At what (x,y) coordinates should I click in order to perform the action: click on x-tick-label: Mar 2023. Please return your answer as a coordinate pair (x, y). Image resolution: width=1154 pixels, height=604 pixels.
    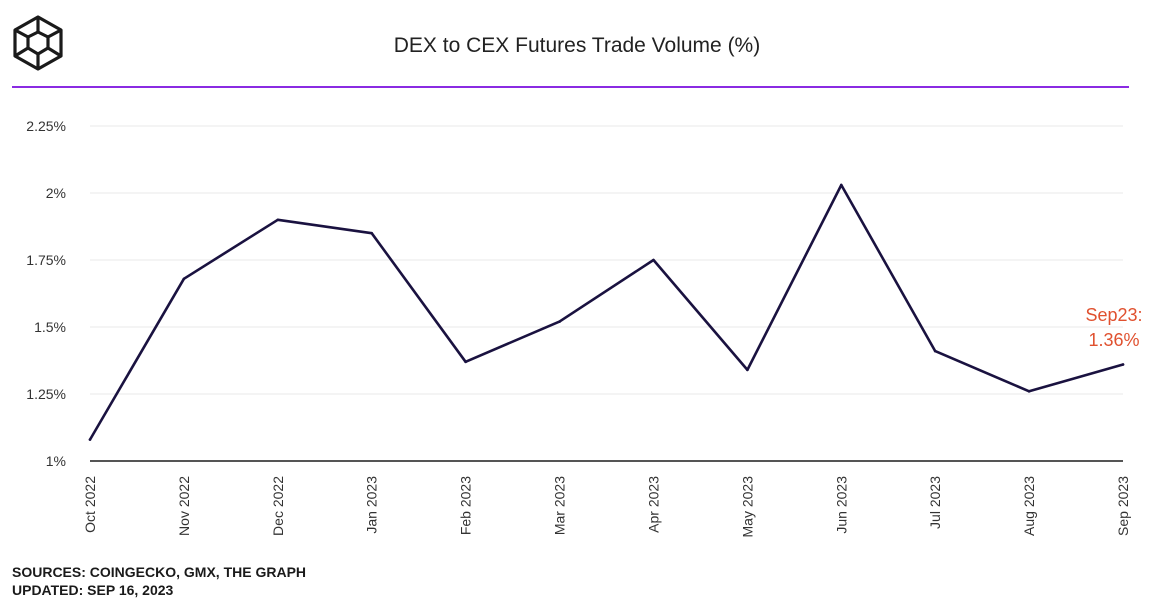
    Looking at the image, I should click on (560, 505).